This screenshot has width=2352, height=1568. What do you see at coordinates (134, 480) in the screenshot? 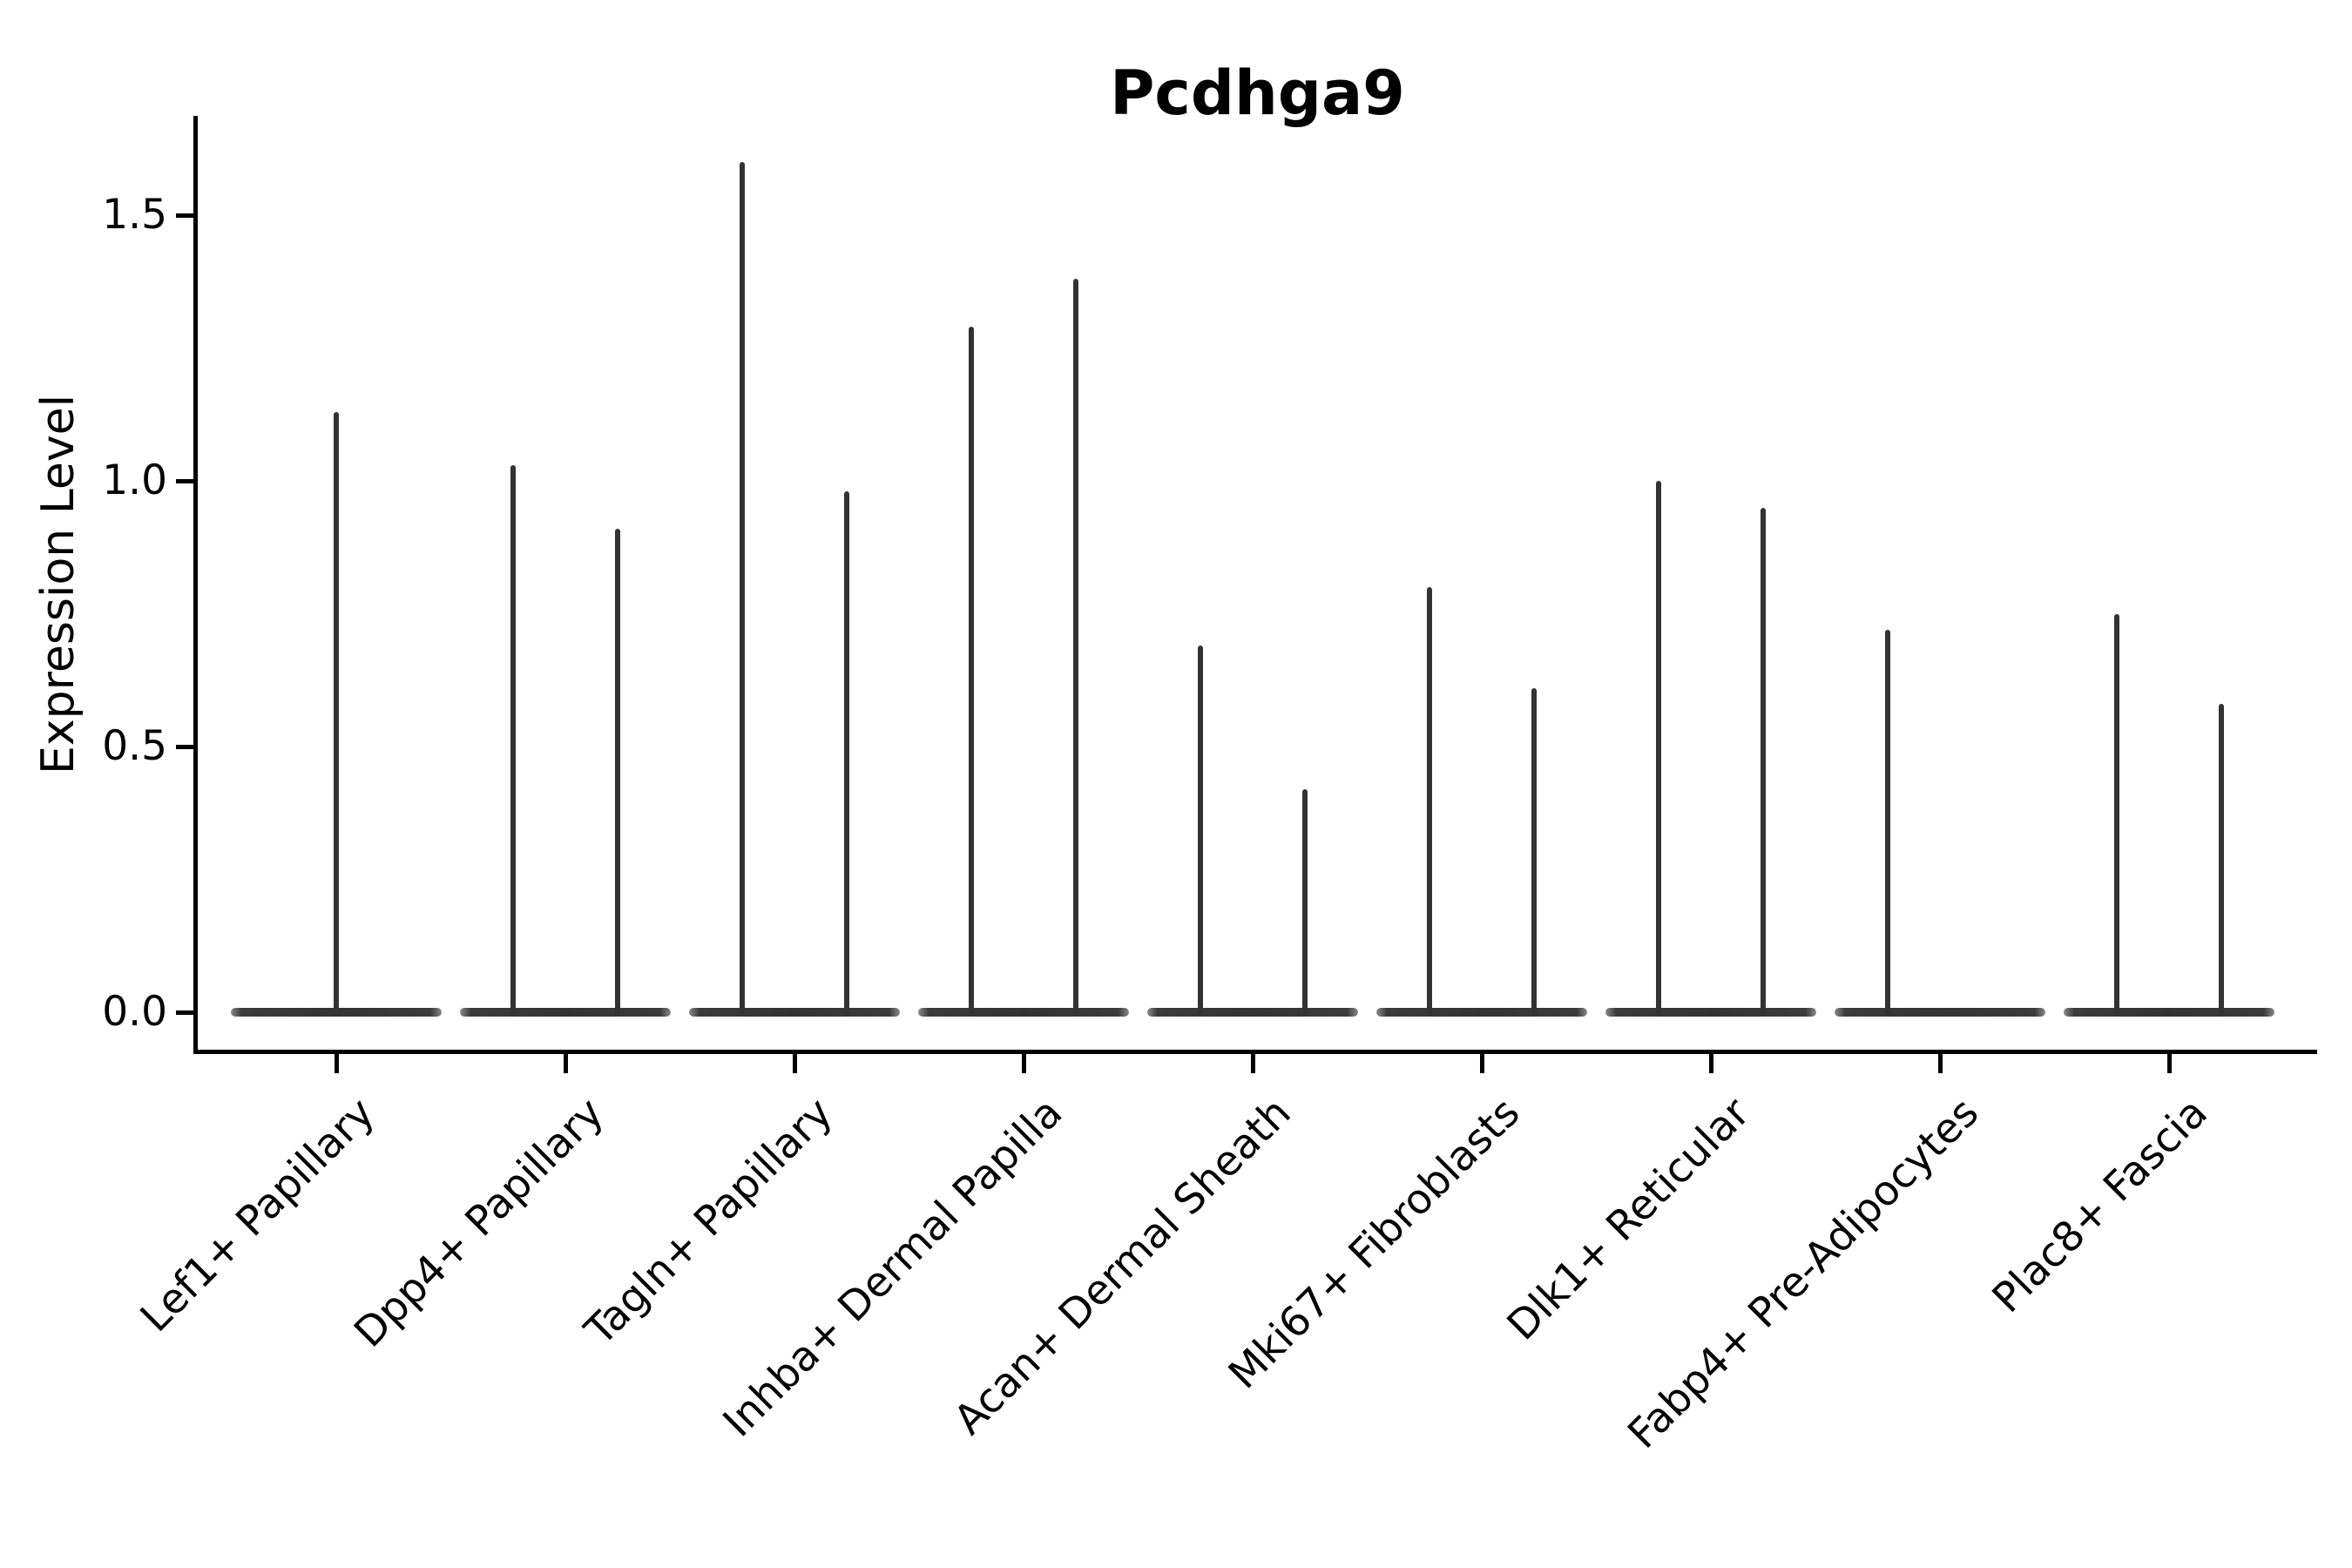
I see `y-tick-label: 1.0` at bounding box center [134, 480].